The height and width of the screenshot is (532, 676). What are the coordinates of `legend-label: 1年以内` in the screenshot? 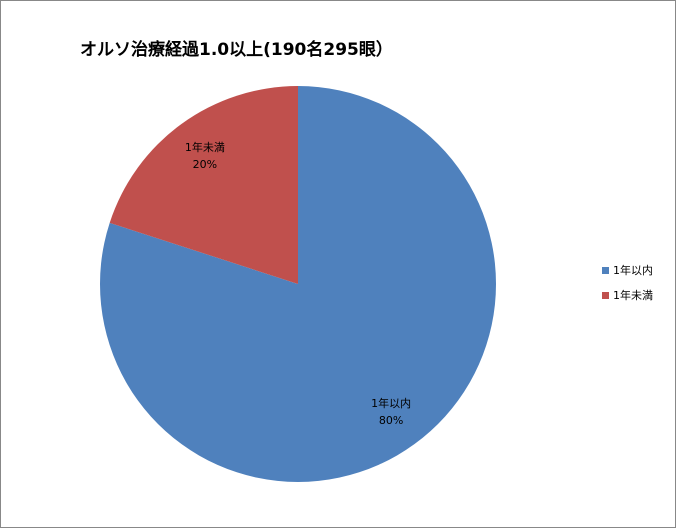 It's located at (633, 270).